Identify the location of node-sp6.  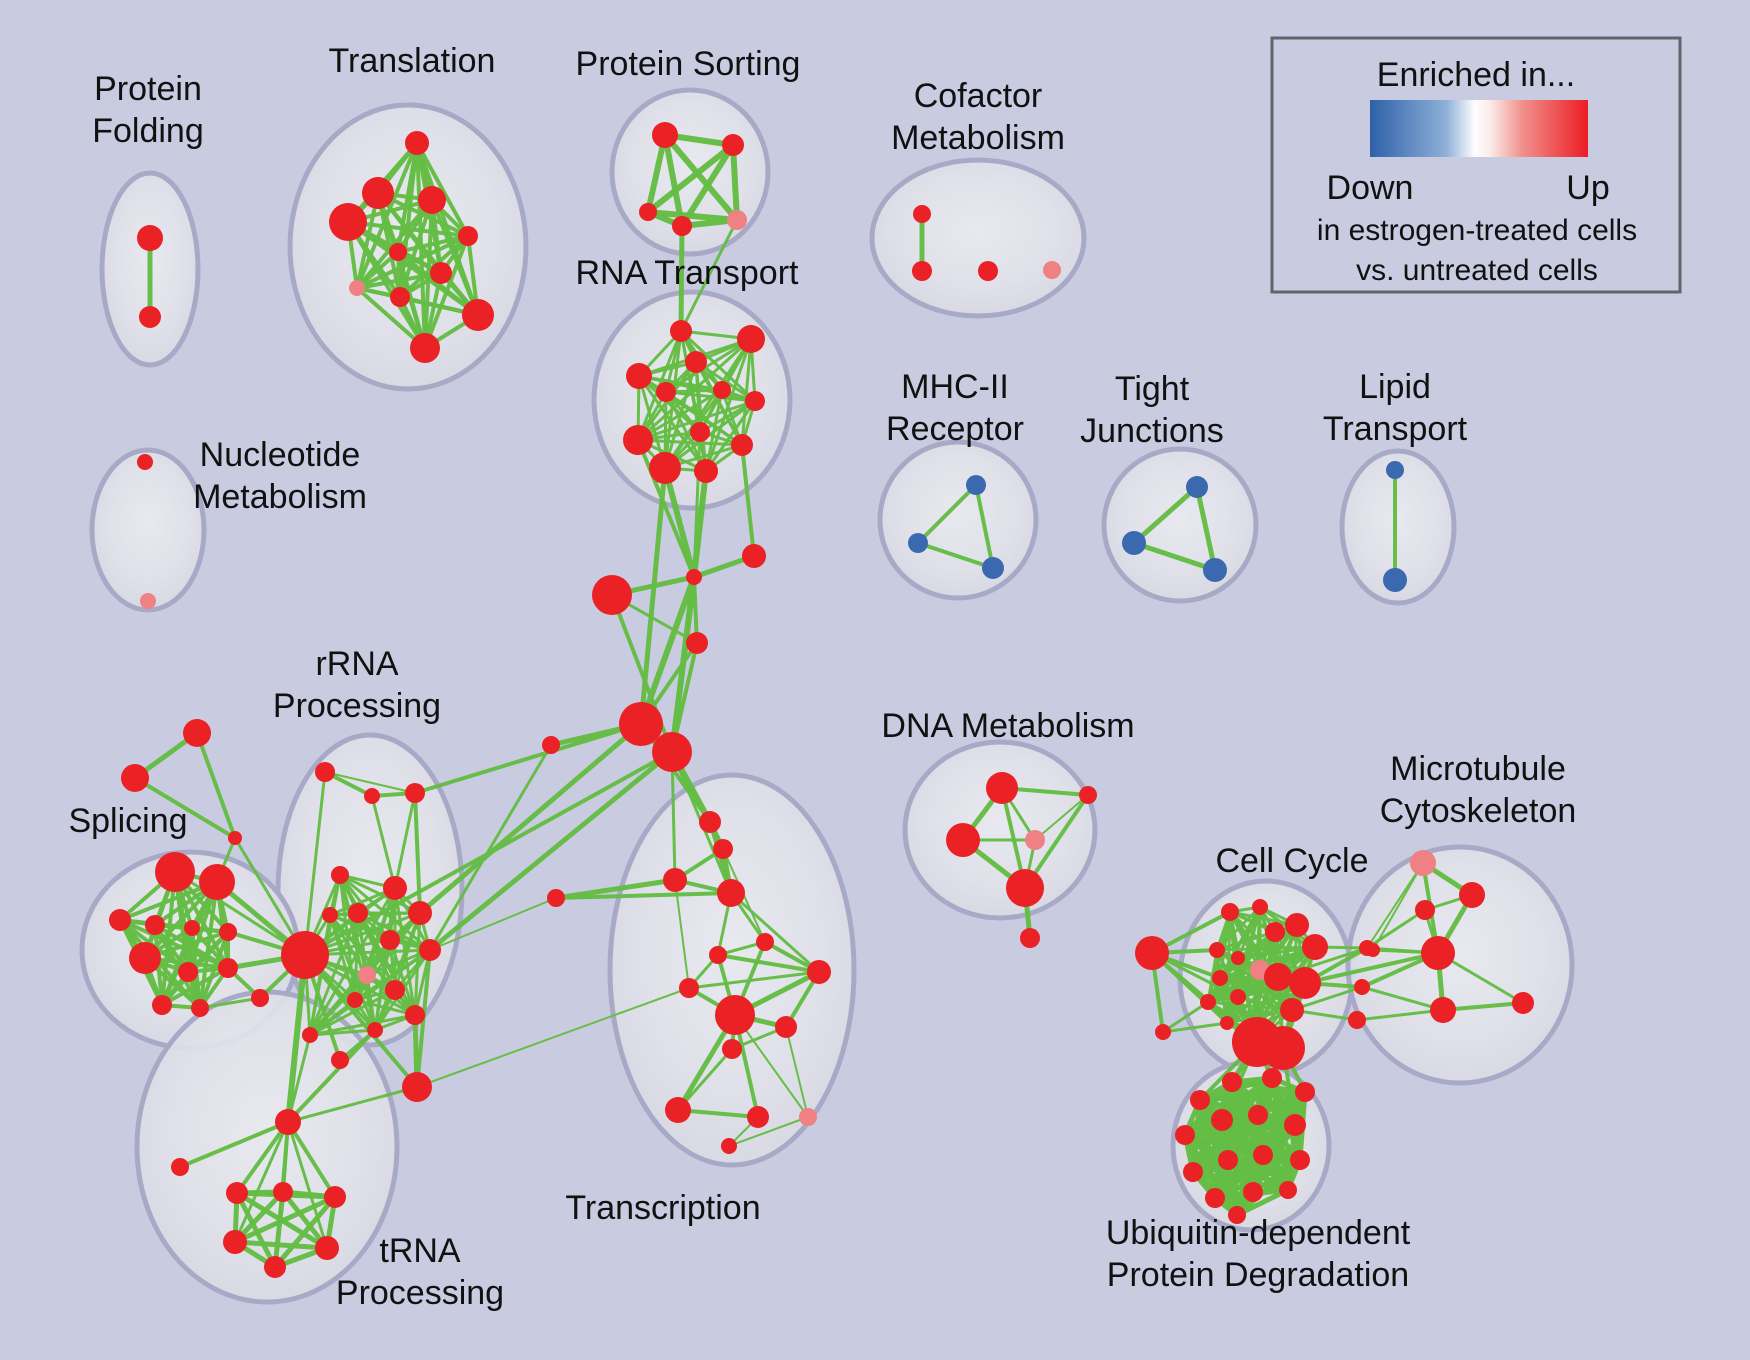
(228, 932).